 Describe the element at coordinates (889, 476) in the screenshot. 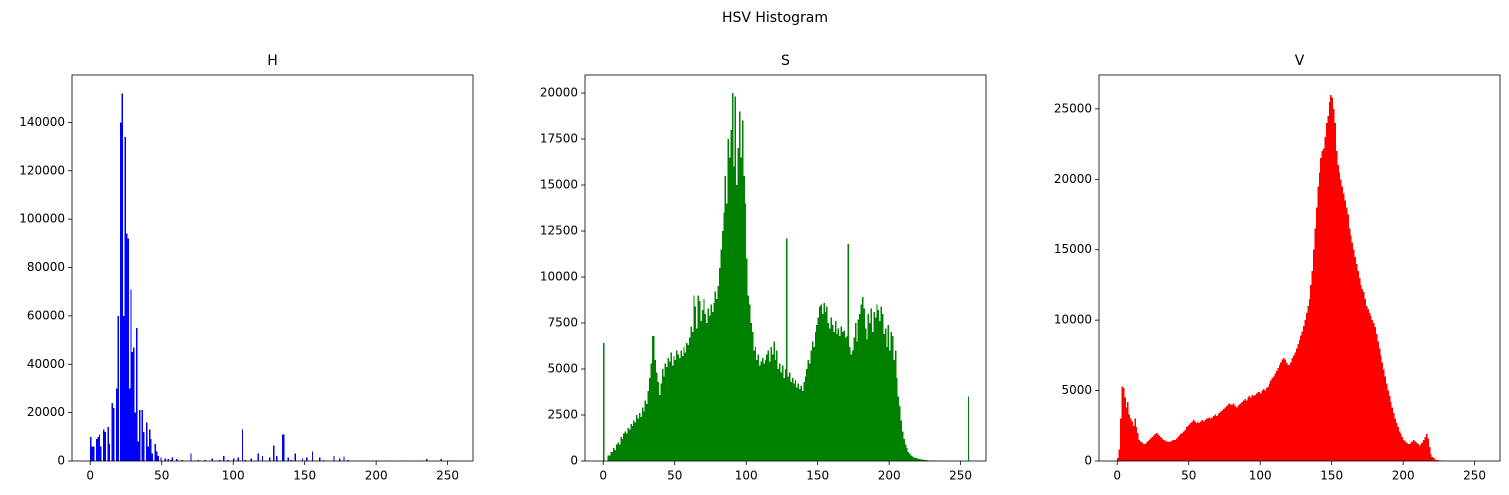

I see `x-tick-label: 200` at that location.